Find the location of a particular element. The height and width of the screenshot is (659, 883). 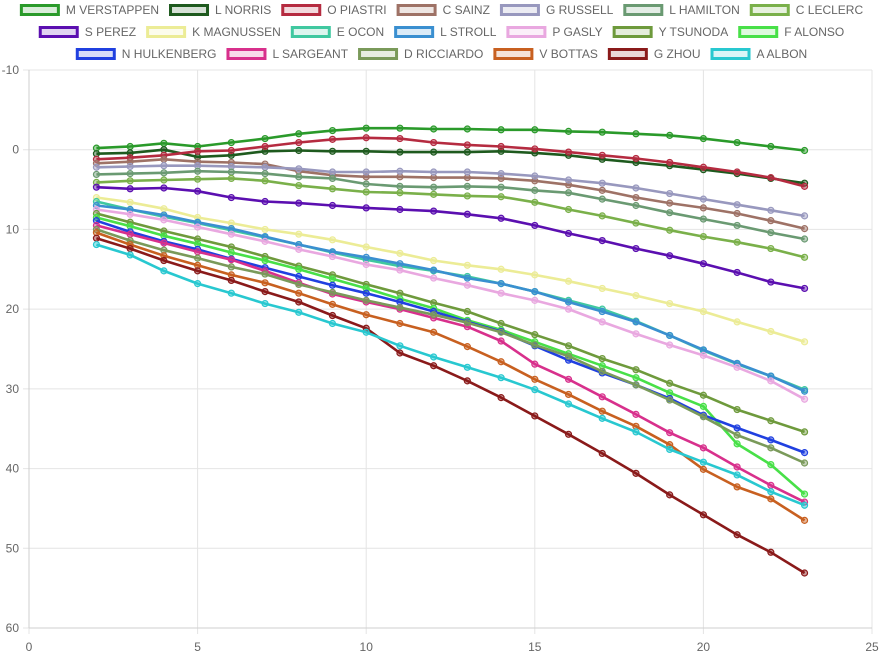

legend-item-p-gasly: P GASLY is located at coordinates (554, 32).